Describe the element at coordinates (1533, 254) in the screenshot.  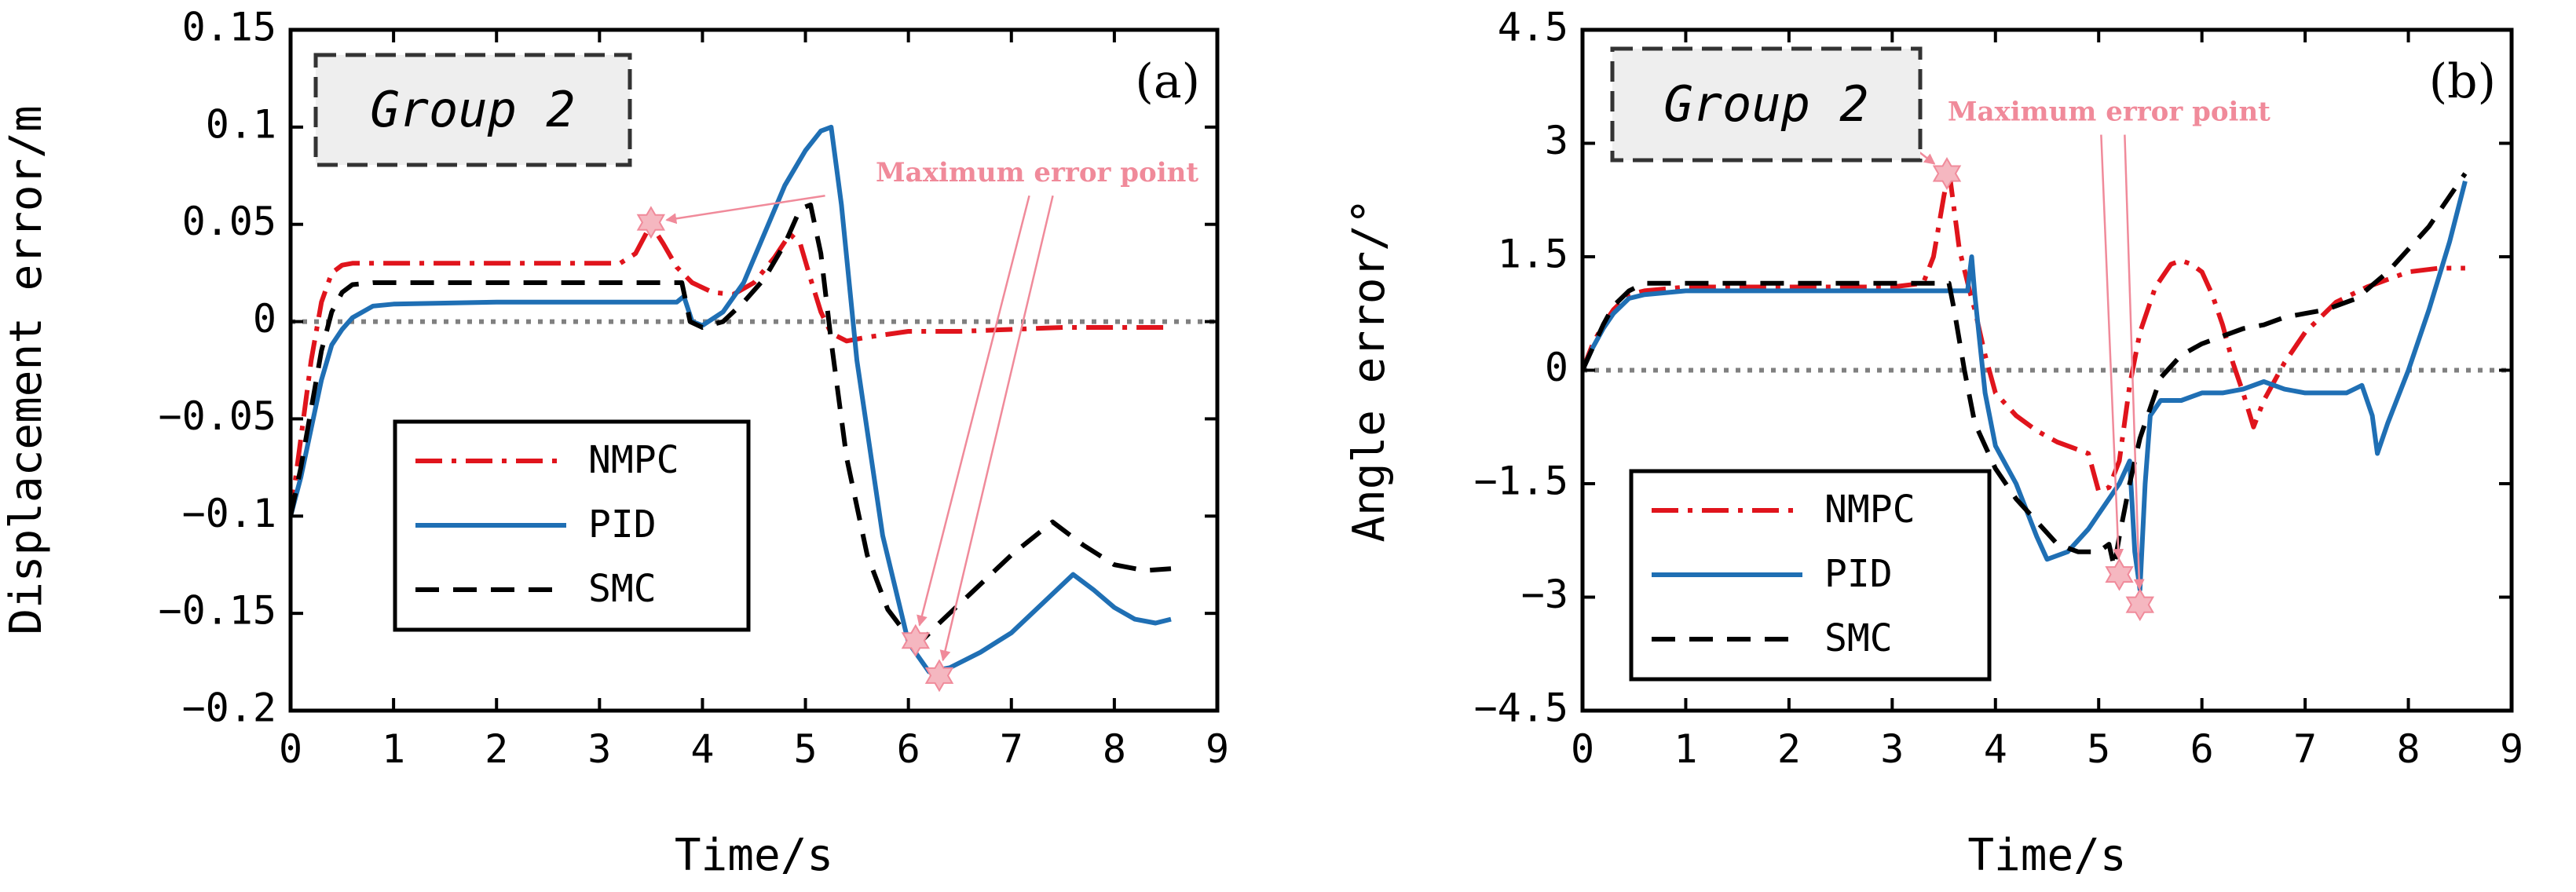
I see `y-tick-label: 1.5` at that location.